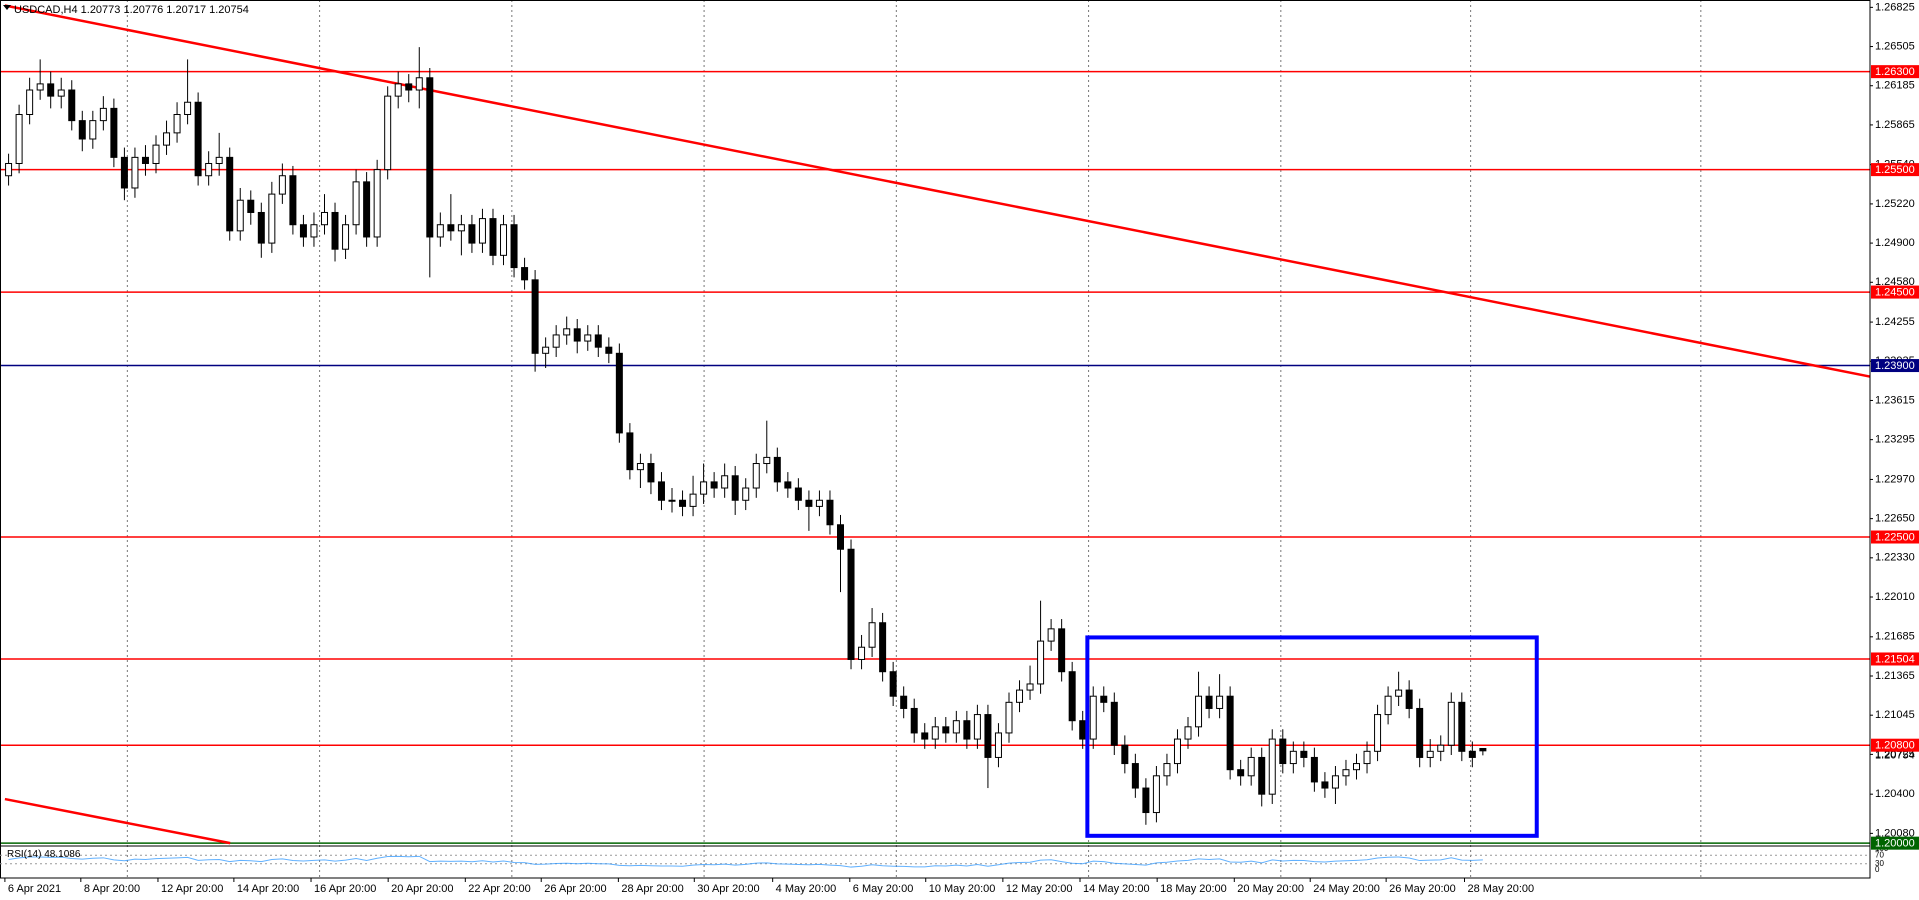 The height and width of the screenshot is (900, 1919). What do you see at coordinates (101, 10) in the screenshot?
I see `open: 1.20773` at bounding box center [101, 10].